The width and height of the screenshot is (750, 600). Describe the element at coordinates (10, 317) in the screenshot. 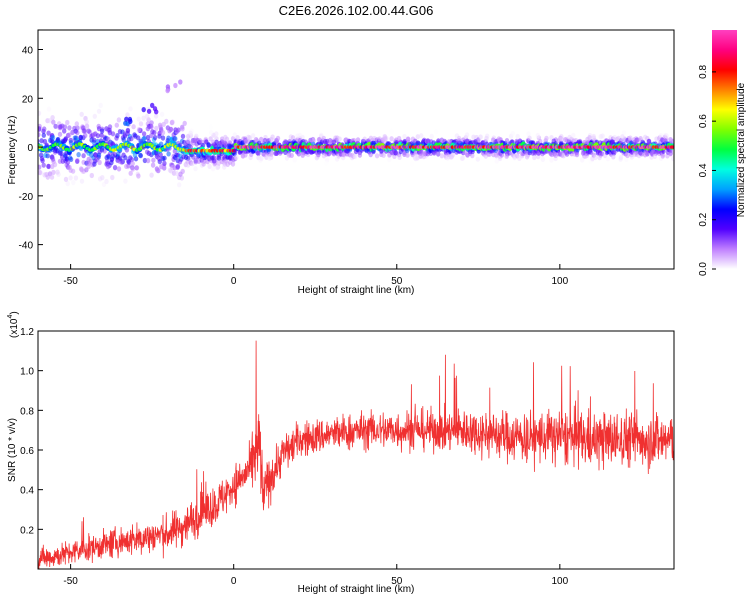

I see `snr-scale-exponent: 4` at that location.